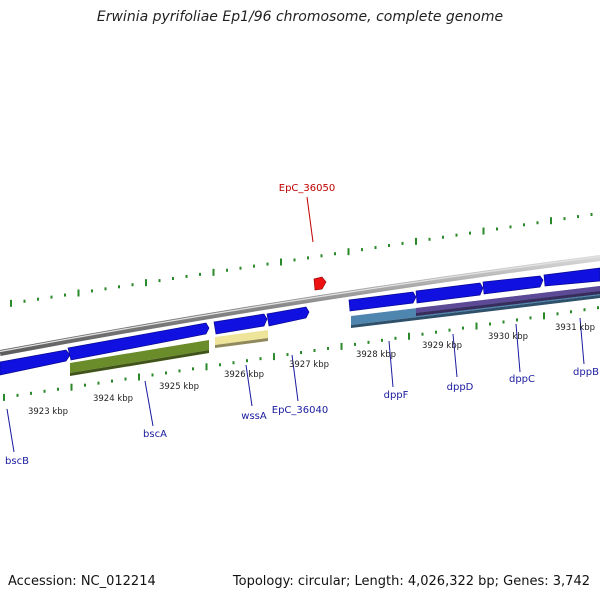  What do you see at coordinates (513, 285) in the screenshot?
I see `gene-arrow-dppC` at bounding box center [513, 285].